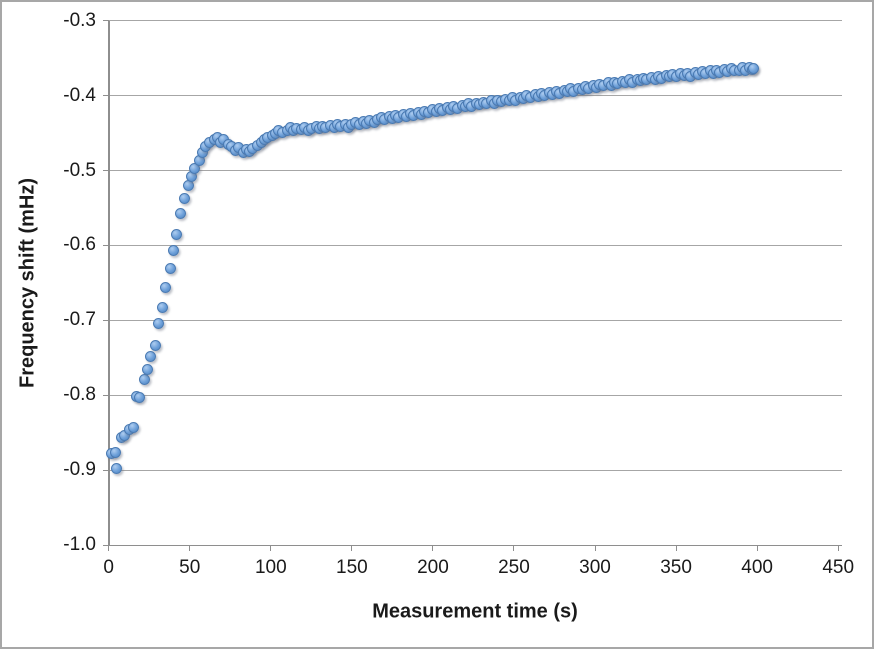 Image resolution: width=874 pixels, height=649 pixels. What do you see at coordinates (433, 567) in the screenshot?
I see `x-tick-label: 200` at bounding box center [433, 567].